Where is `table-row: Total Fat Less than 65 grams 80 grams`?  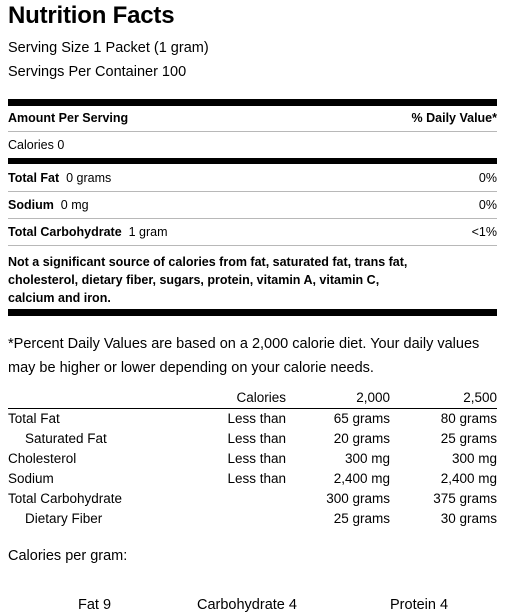 table-row: Total Fat Less than 65 grams 80 grams is located at coordinates (252, 418).